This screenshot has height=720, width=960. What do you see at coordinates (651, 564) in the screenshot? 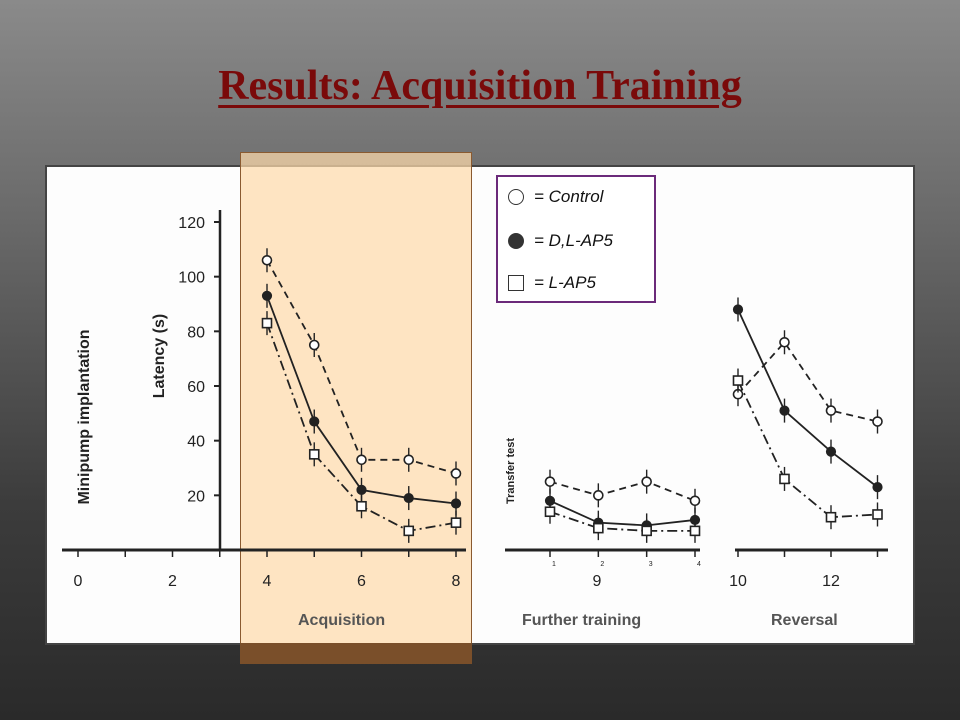
I see `x-tick-label: 3` at bounding box center [651, 564].